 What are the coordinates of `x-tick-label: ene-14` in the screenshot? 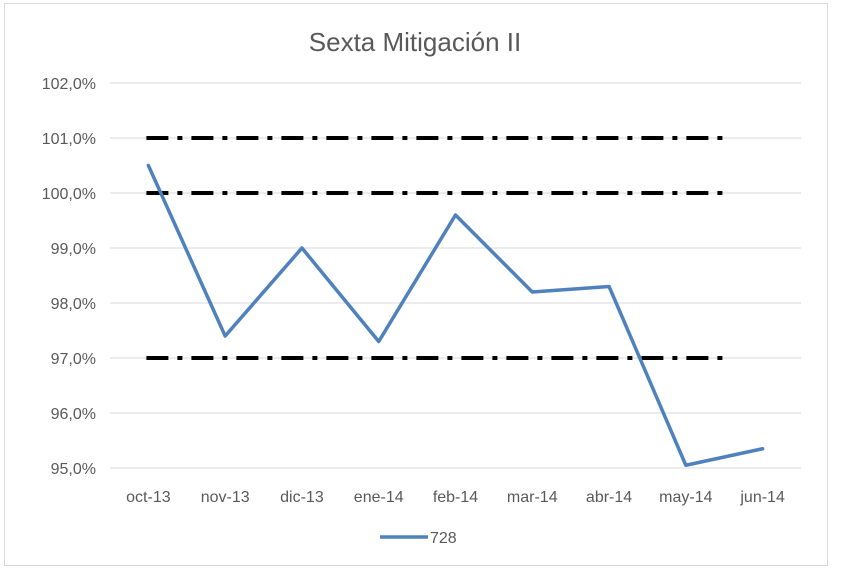 It's located at (379, 497).